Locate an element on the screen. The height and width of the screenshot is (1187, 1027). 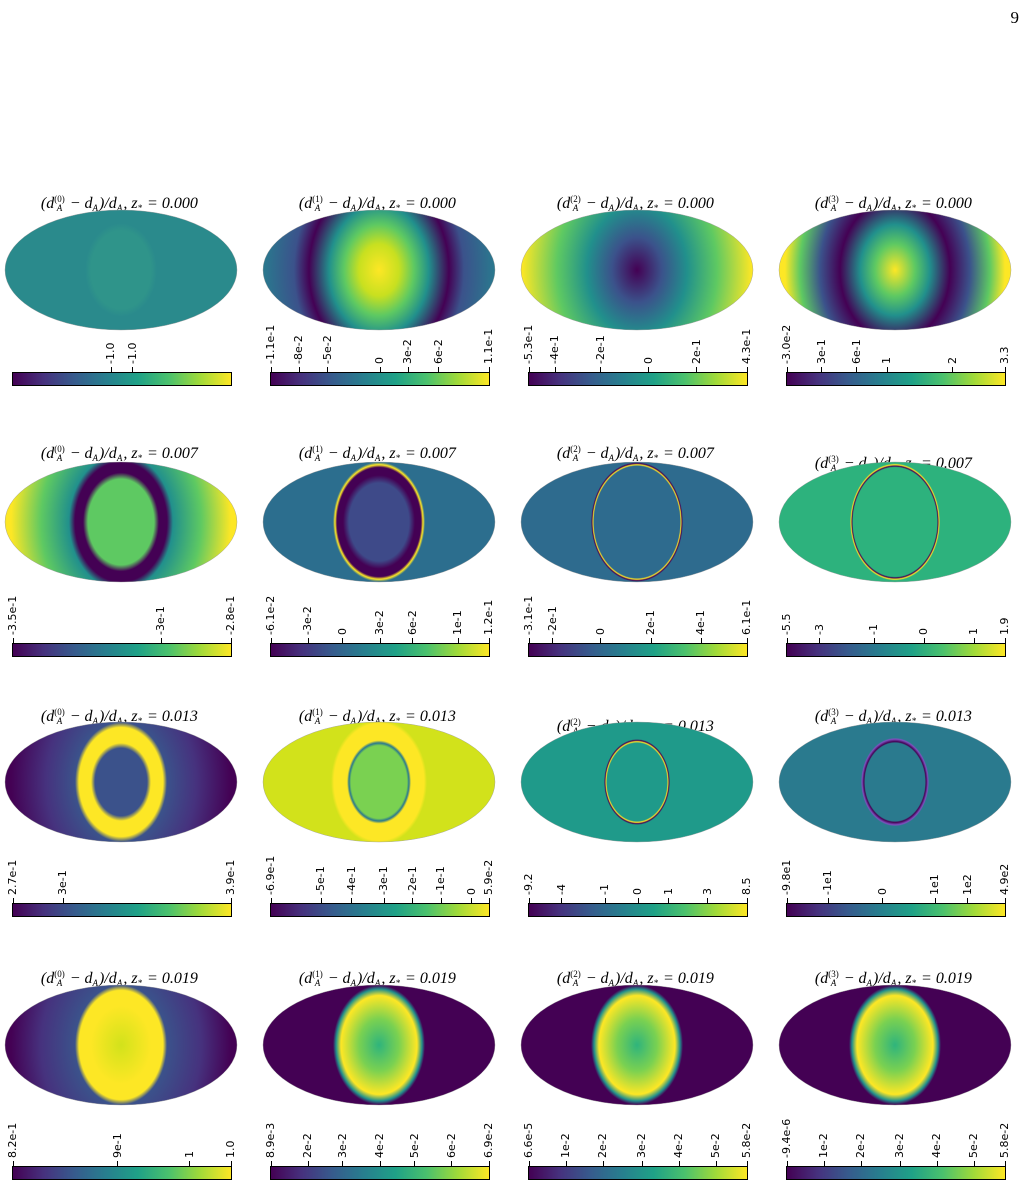
colorbar-tick-label: 2e-2 is located at coordinates (861, 1145).